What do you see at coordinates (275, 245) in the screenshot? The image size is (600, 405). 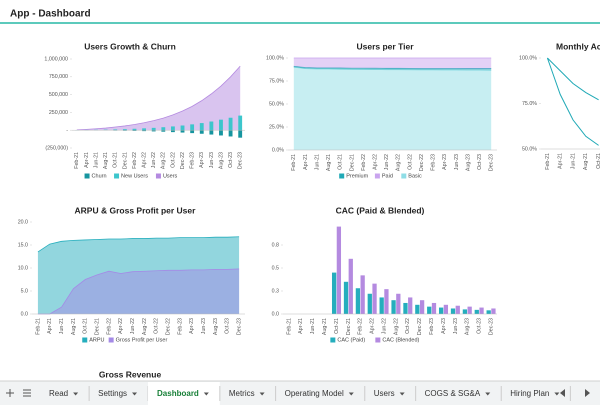 I see `y-tick-label: 0.8` at bounding box center [275, 245].